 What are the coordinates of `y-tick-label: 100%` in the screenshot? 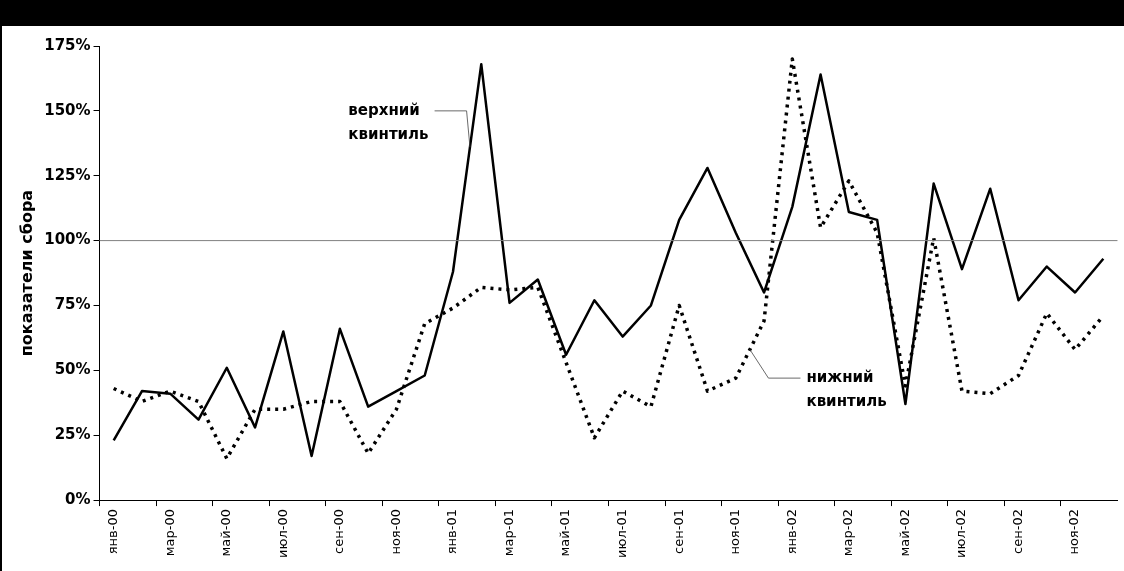 It's located at (67, 239).